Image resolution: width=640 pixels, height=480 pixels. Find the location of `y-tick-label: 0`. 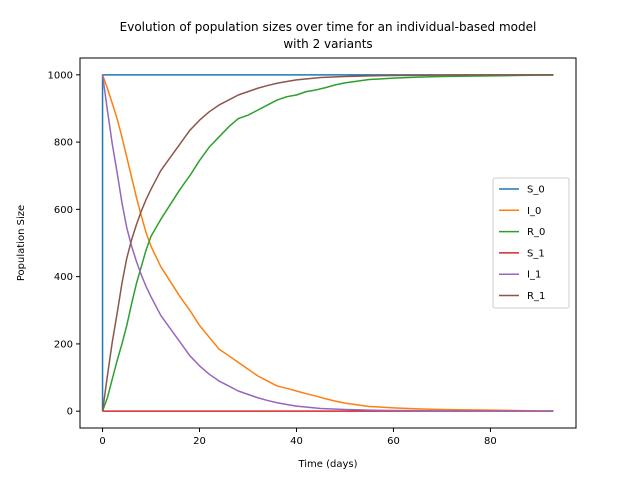

y-tick-label: 0 is located at coordinates (70, 412).